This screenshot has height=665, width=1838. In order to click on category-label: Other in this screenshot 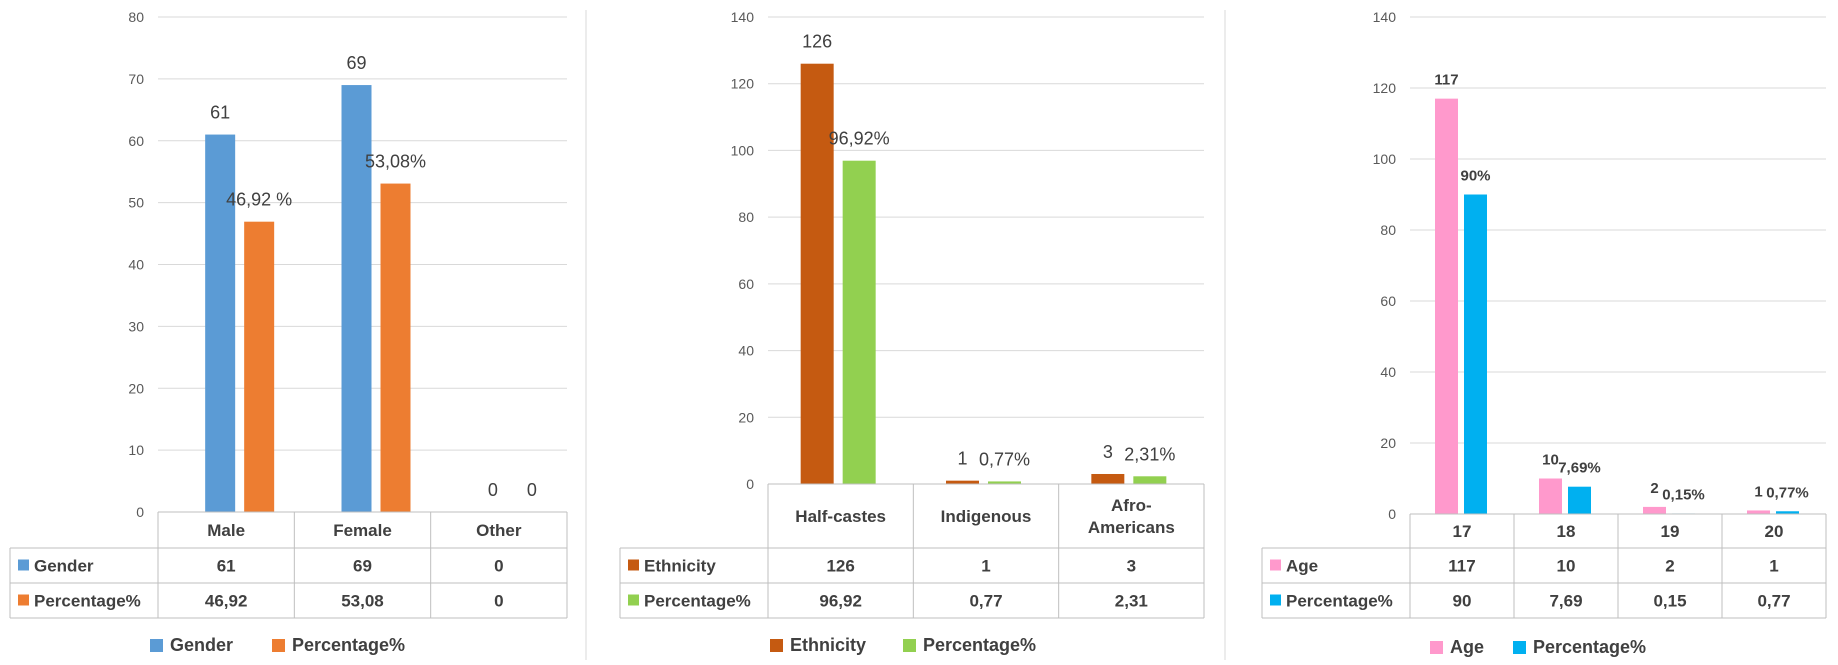, I will do `click(499, 530)`.